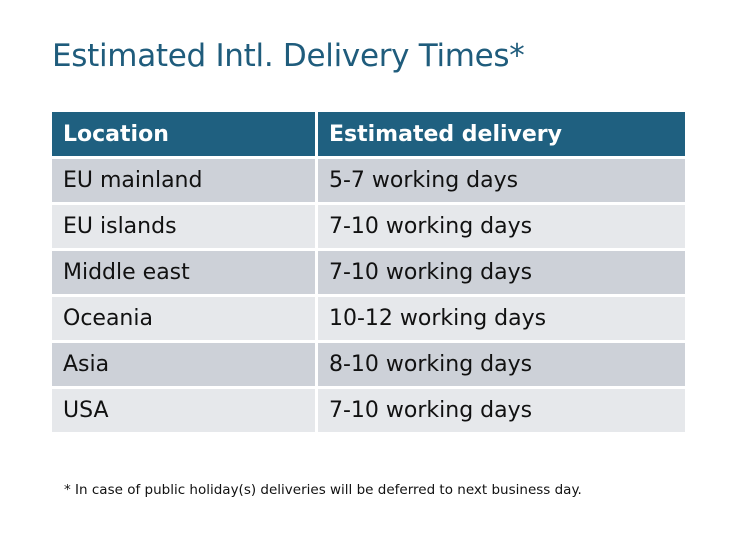 Image resolution: width=745 pixels, height=536 pixels. What do you see at coordinates (501, 134) in the screenshot?
I see `header-estimated-delivery: Estimated delivery` at bounding box center [501, 134].